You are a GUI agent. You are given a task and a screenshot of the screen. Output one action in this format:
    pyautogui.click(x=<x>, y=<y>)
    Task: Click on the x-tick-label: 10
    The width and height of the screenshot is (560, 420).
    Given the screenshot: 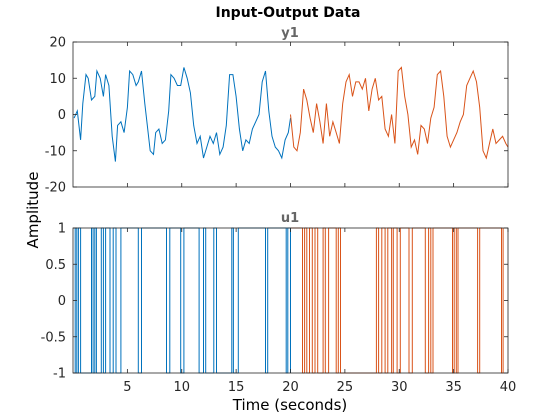 What is the action you would take?
    pyautogui.click(x=181, y=387)
    